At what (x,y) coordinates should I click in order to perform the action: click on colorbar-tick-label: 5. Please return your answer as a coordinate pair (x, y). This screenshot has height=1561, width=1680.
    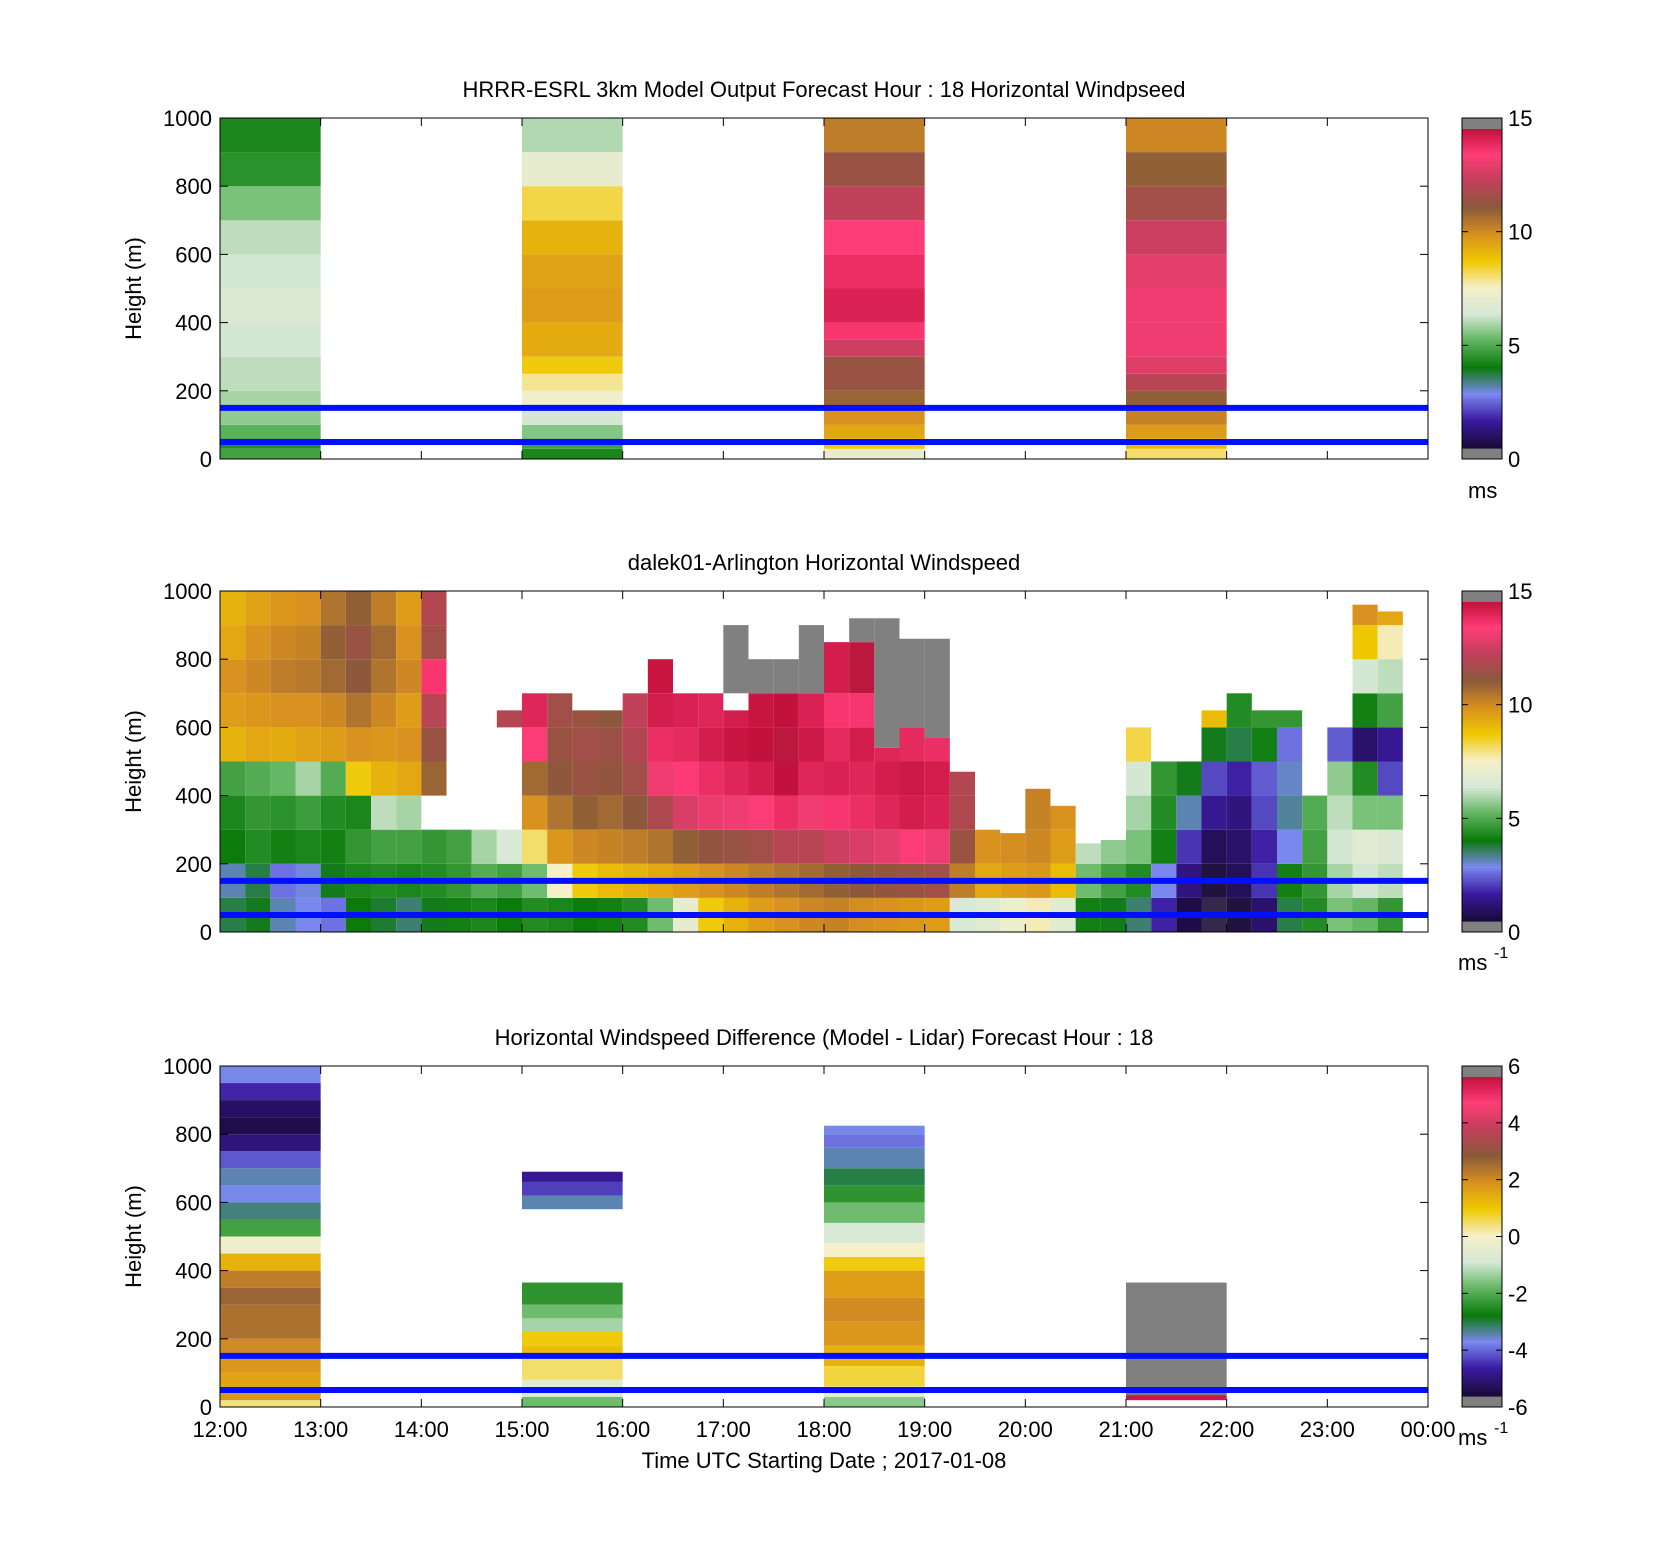
    Looking at the image, I should click on (1514, 345).